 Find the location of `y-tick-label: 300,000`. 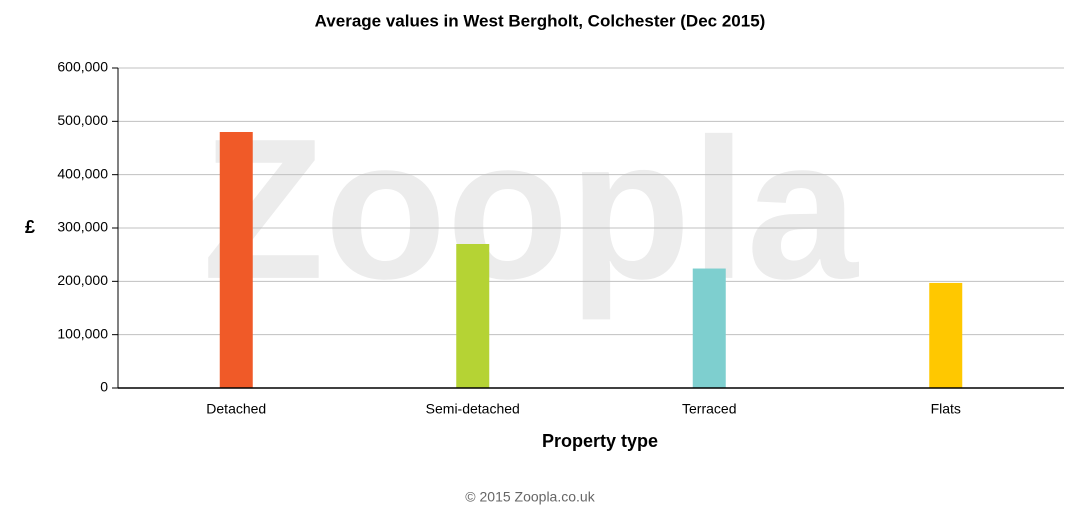

y-tick-label: 300,000 is located at coordinates (82, 227).